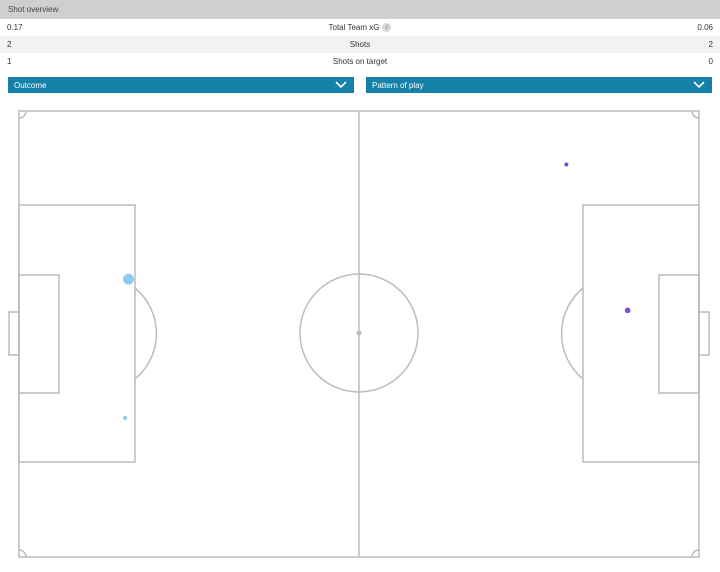  Describe the element at coordinates (360, 9) in the screenshot. I see `shot-overview-header: Shot overview` at that location.